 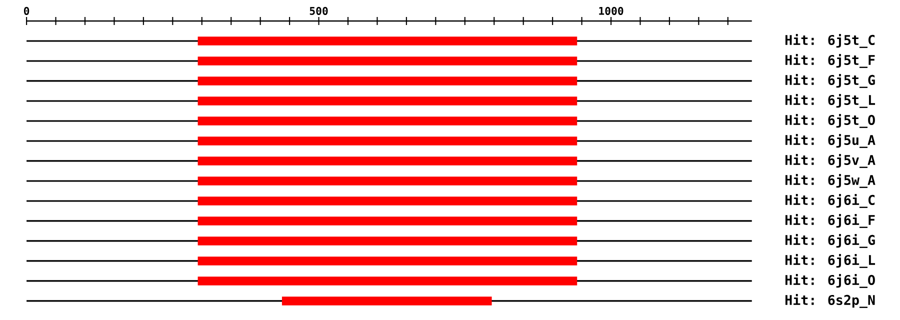 What do you see at coordinates (830, 41) in the screenshot?
I see `y-tick-label: Hit: 6j5t_C` at bounding box center [830, 41].